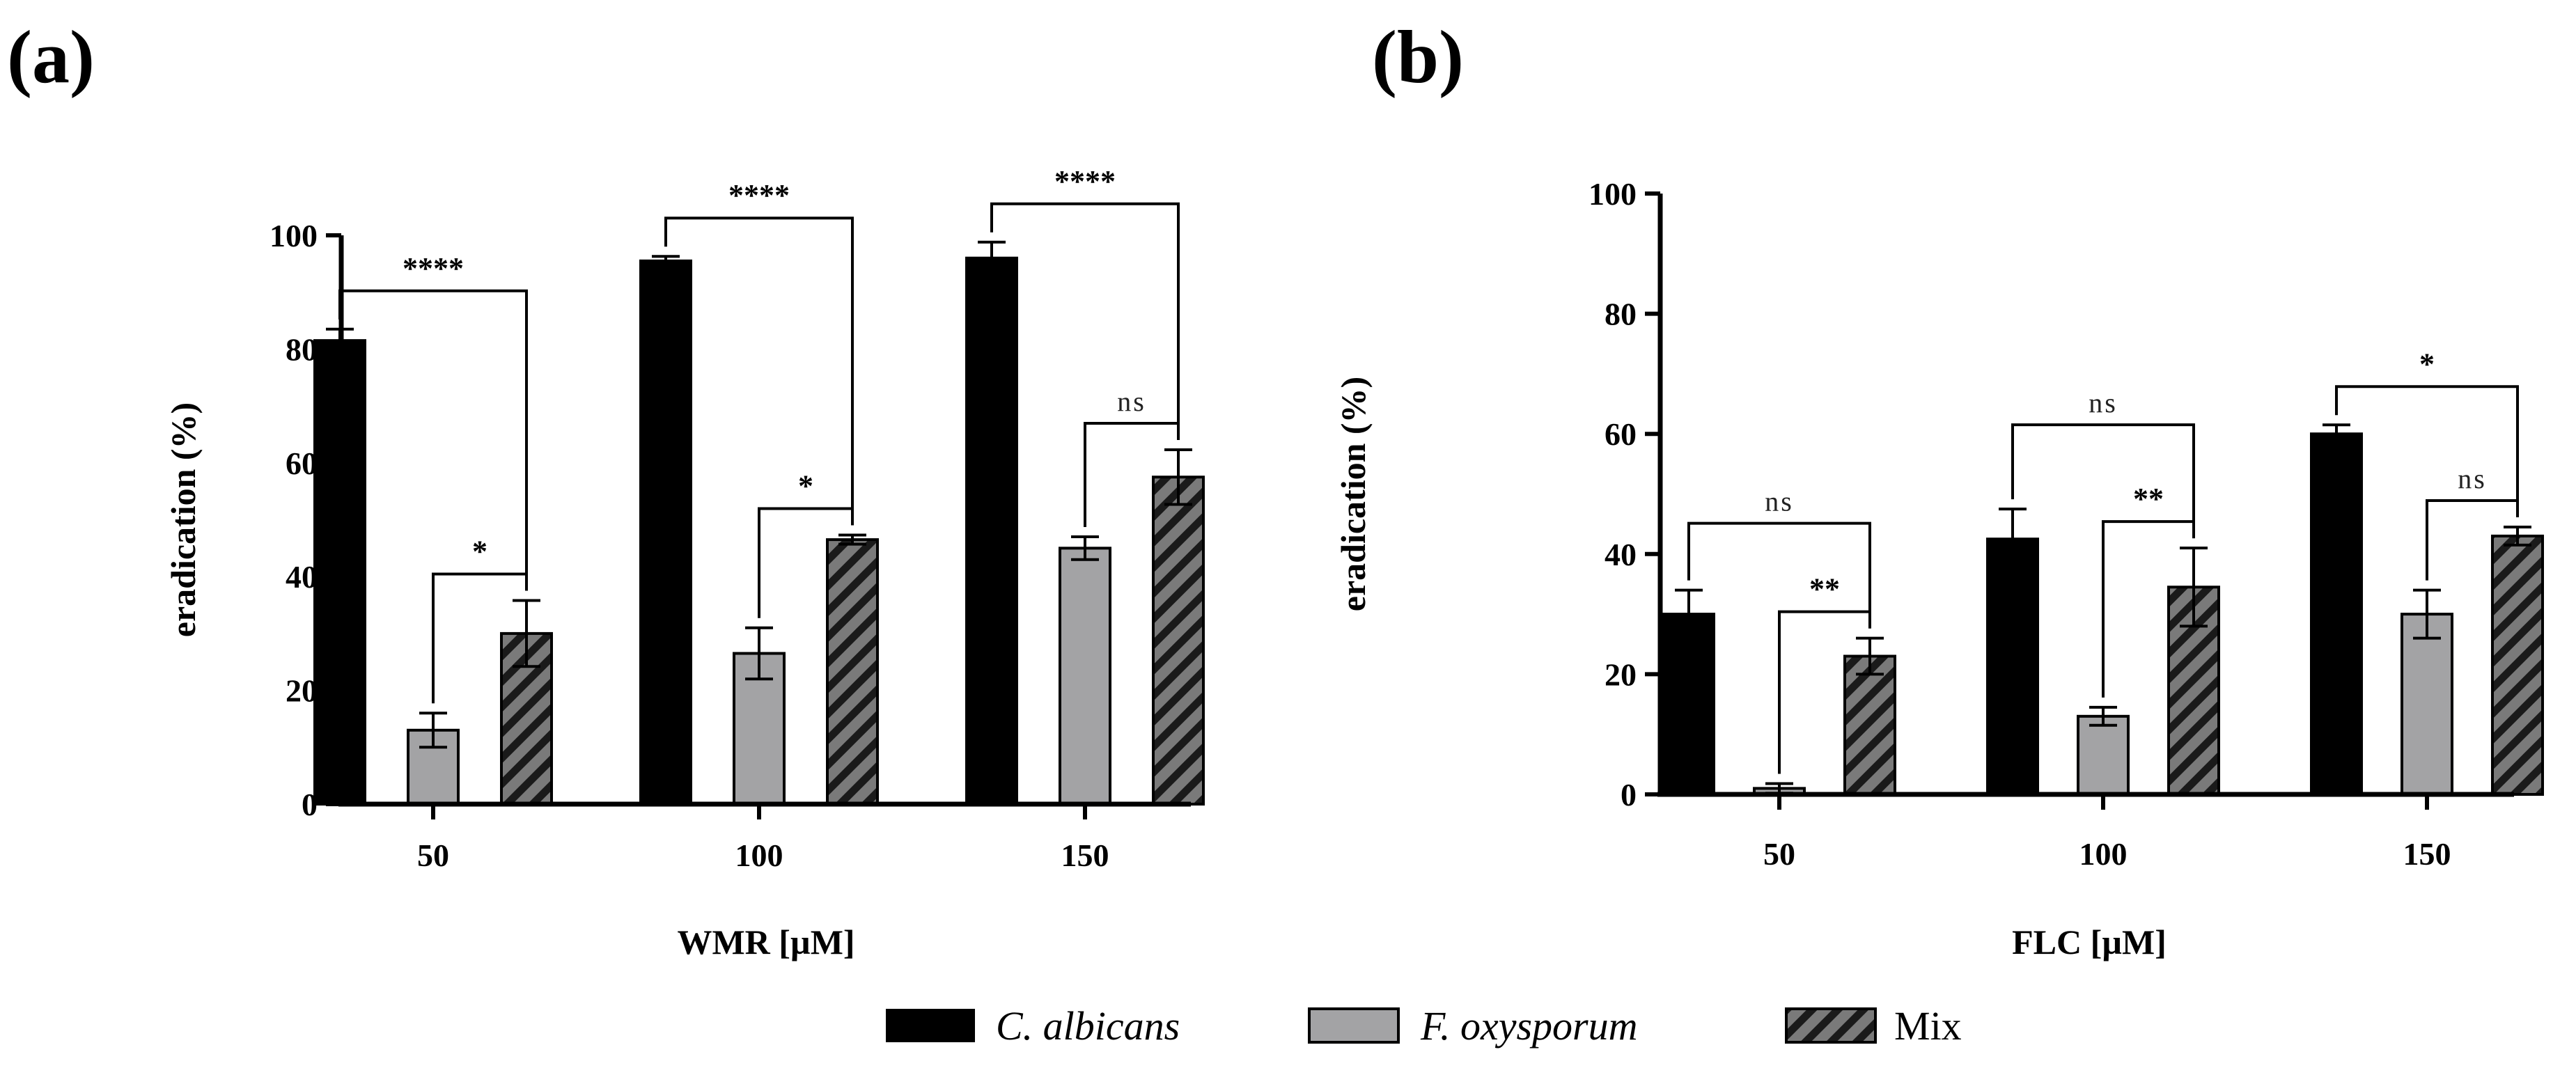  What do you see at coordinates (1621, 554) in the screenshot?
I see `panel-b-y-tick: 40` at bounding box center [1621, 554].